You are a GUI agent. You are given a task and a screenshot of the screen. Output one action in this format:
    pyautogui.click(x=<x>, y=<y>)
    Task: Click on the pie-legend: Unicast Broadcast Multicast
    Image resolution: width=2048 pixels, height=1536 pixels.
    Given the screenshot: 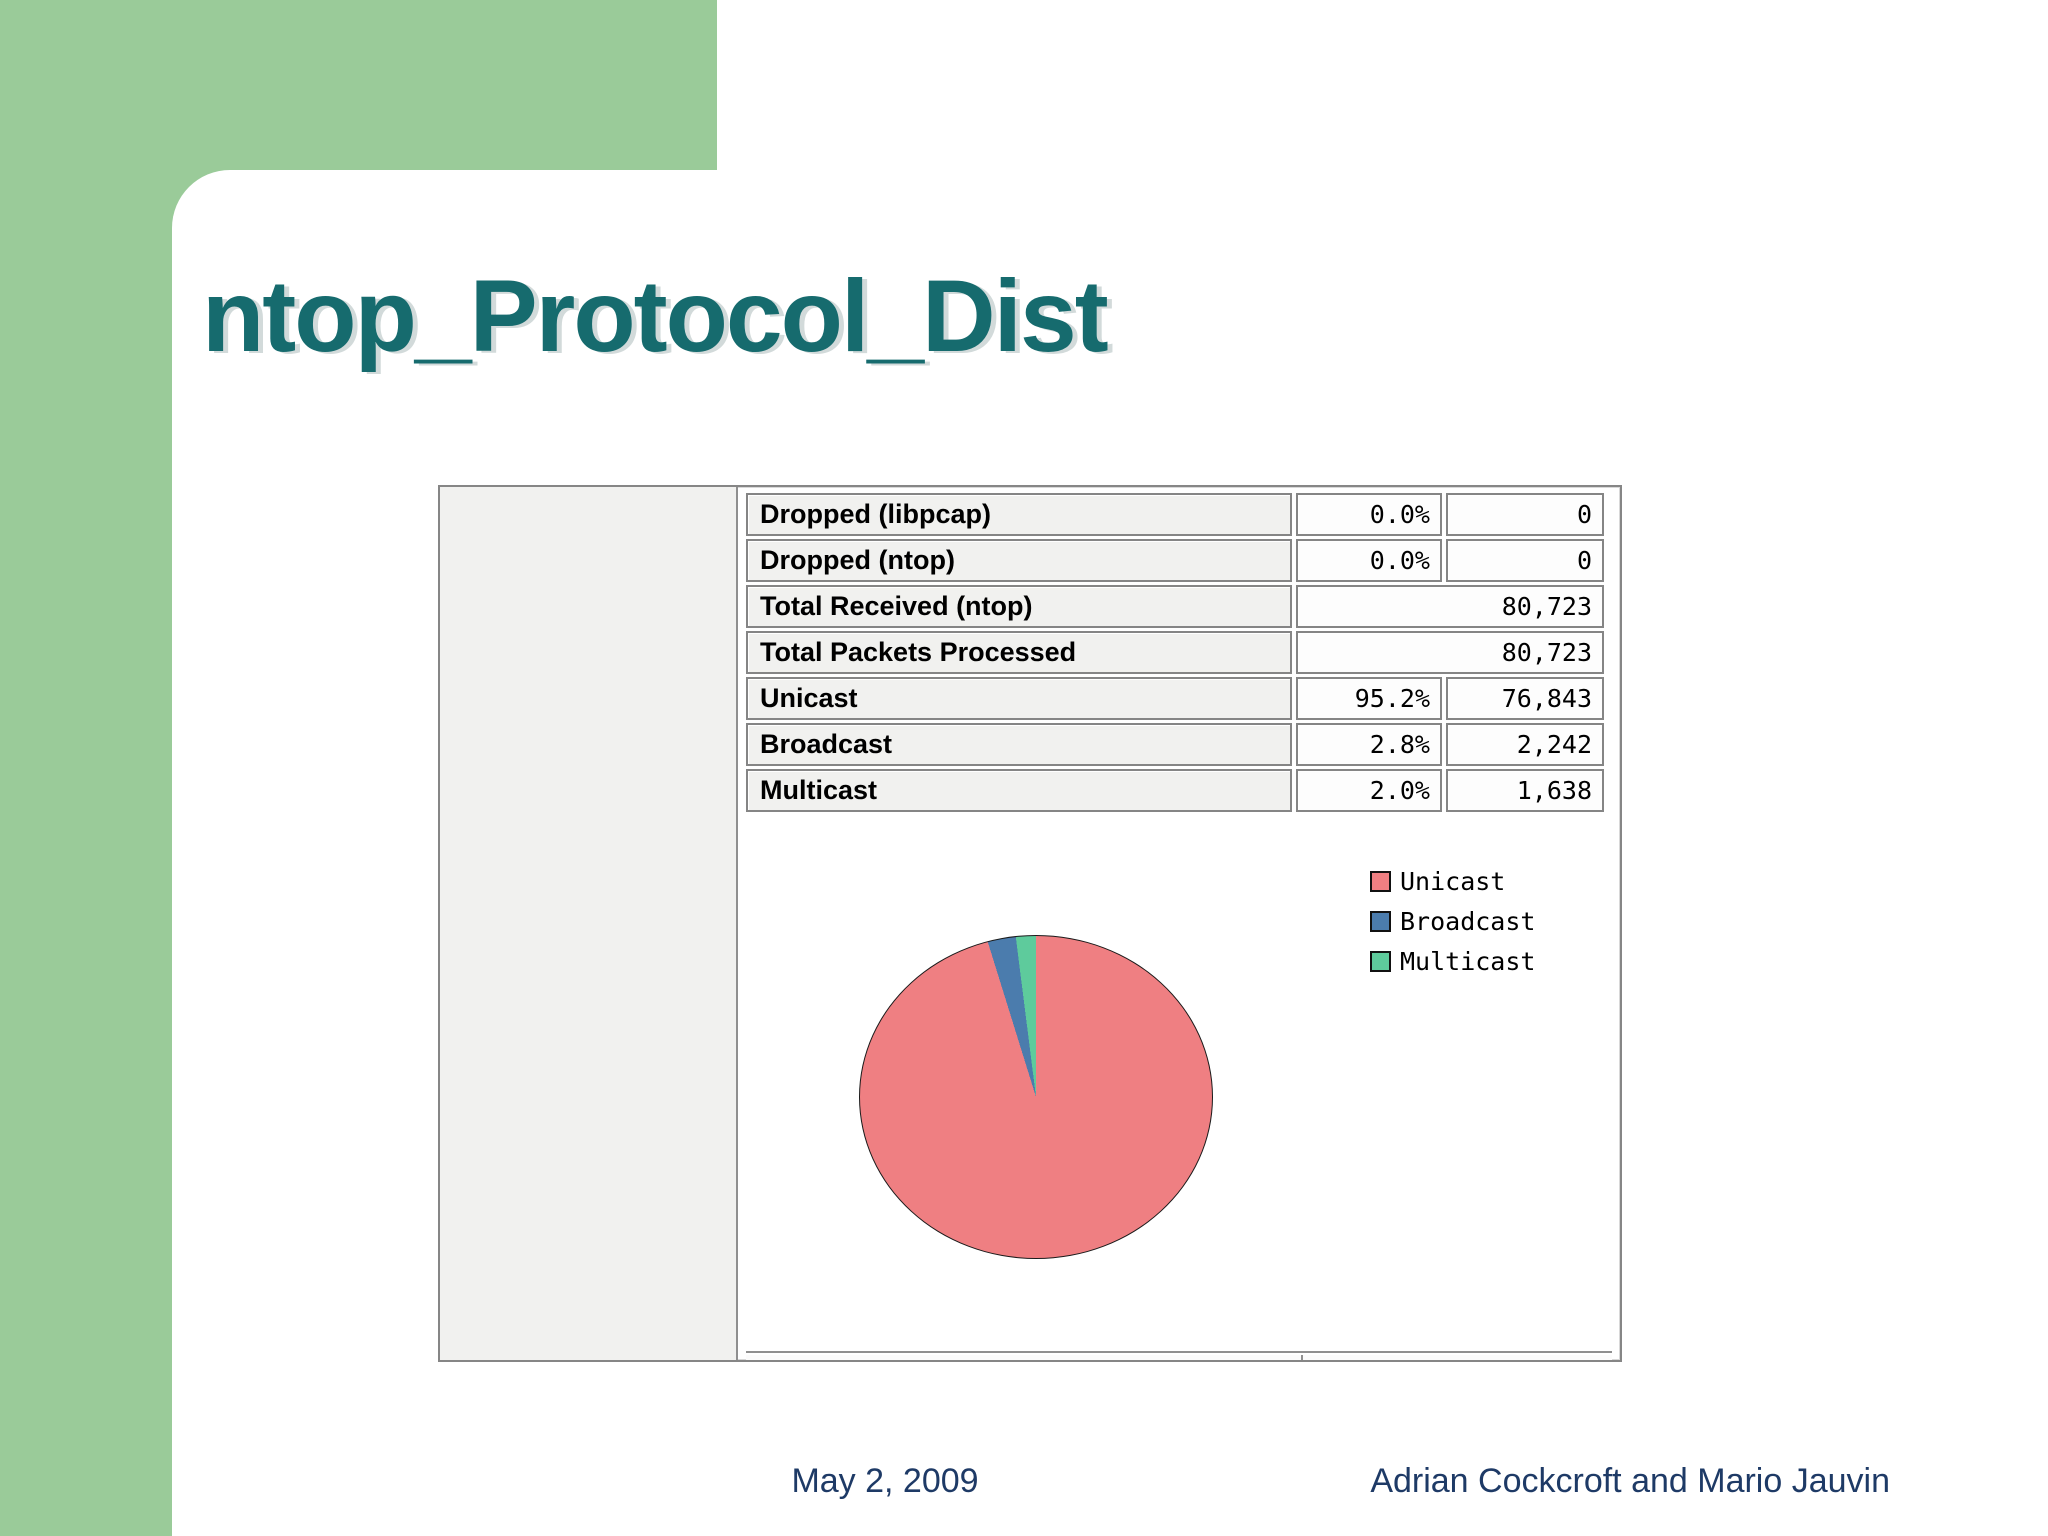 What is the action you would take?
    pyautogui.click(x=1452, y=928)
    